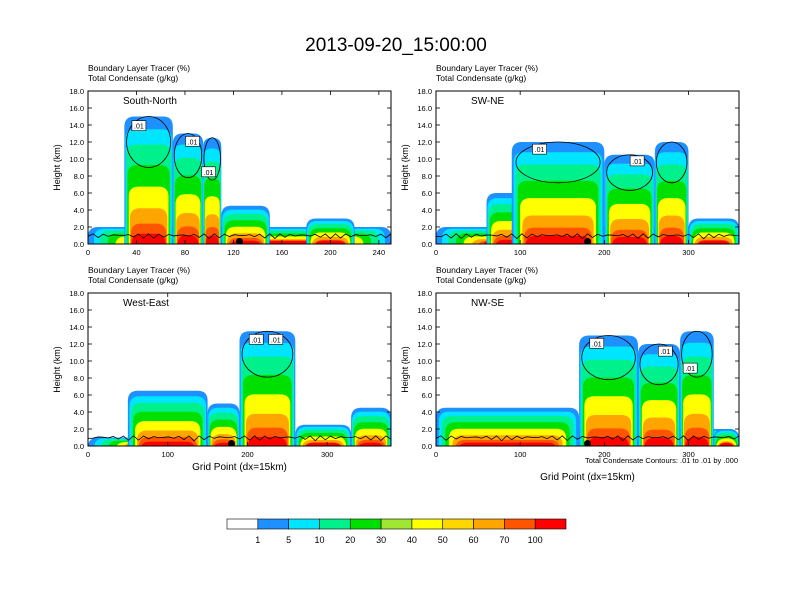  What do you see at coordinates (257, 540) in the screenshot?
I see `colorbar-label: 1` at bounding box center [257, 540].